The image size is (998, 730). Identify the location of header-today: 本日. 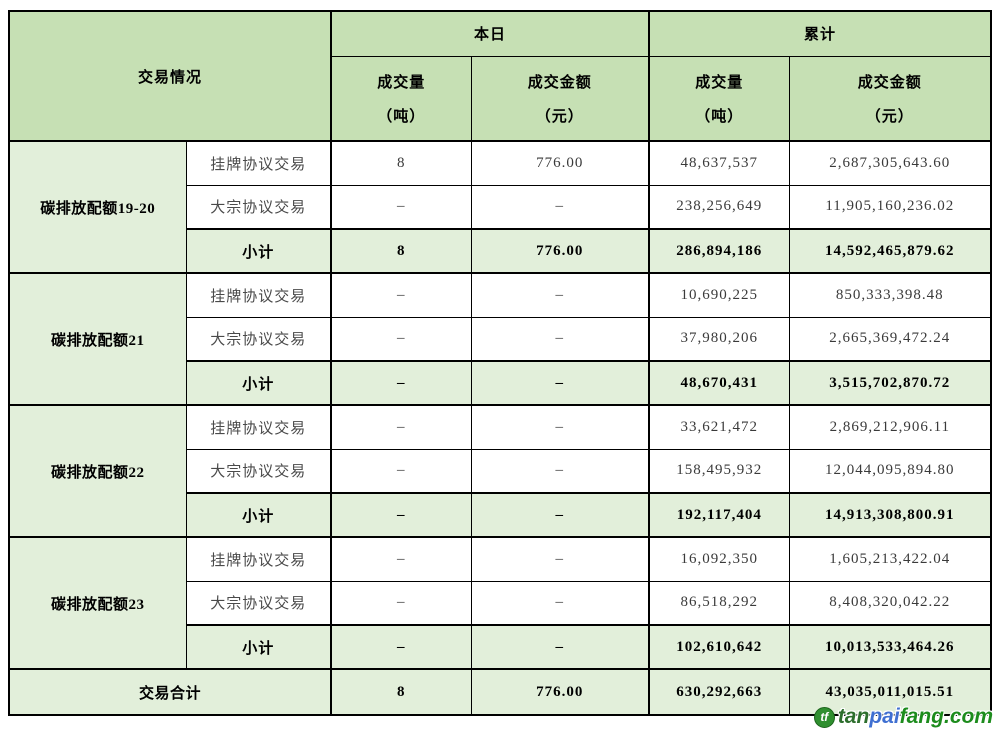
(490, 33).